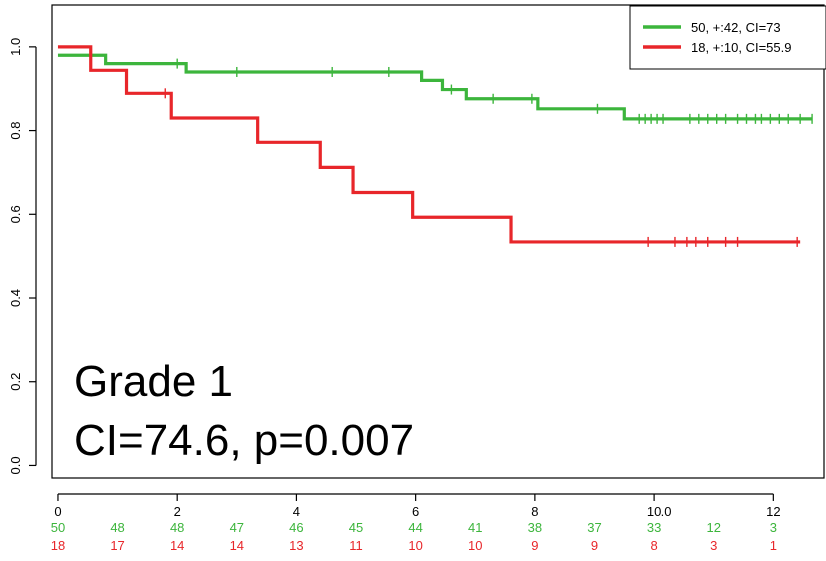 This screenshot has width=826, height=561. Describe the element at coordinates (117, 545) in the screenshot. I see `risk-count: 17` at that location.